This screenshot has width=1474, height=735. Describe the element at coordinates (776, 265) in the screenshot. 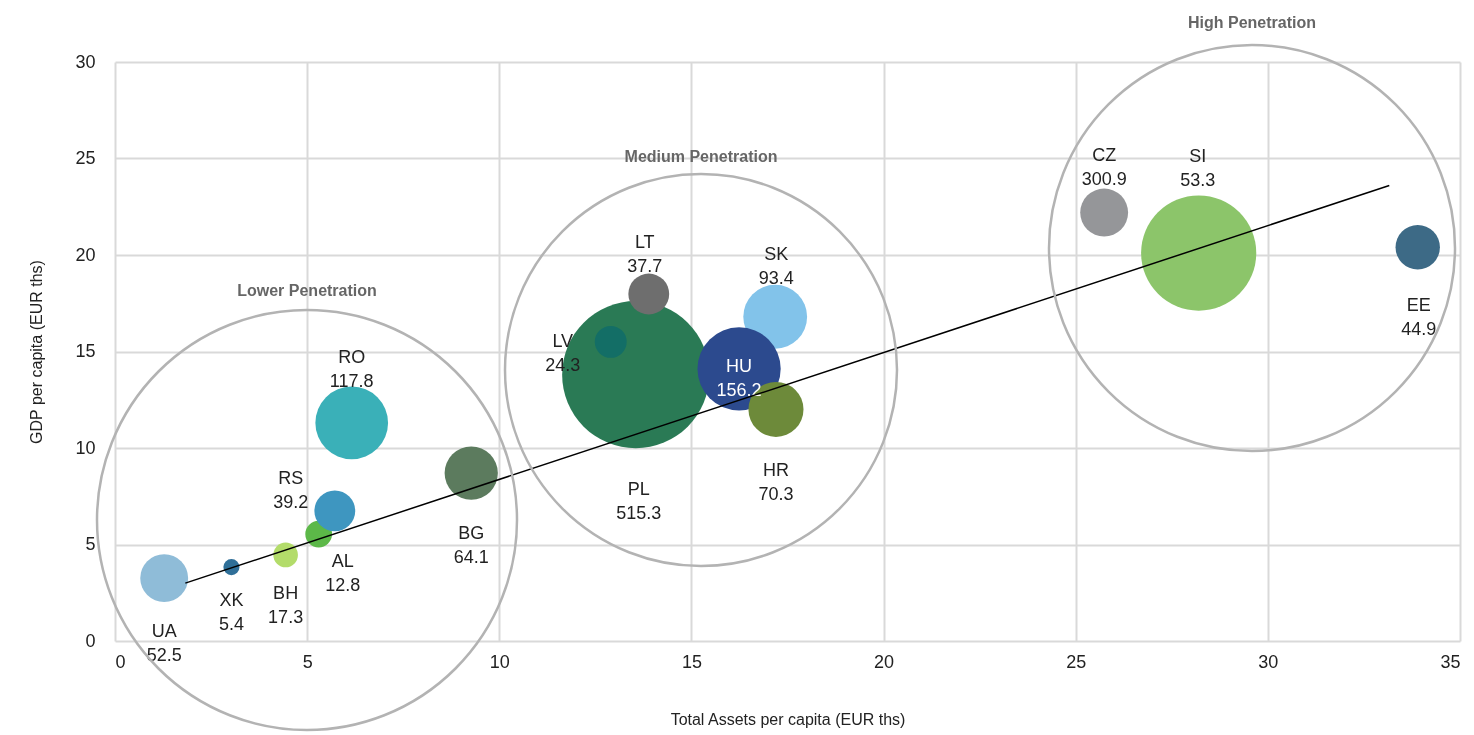

I see `data-label: SK 93.4` at that location.